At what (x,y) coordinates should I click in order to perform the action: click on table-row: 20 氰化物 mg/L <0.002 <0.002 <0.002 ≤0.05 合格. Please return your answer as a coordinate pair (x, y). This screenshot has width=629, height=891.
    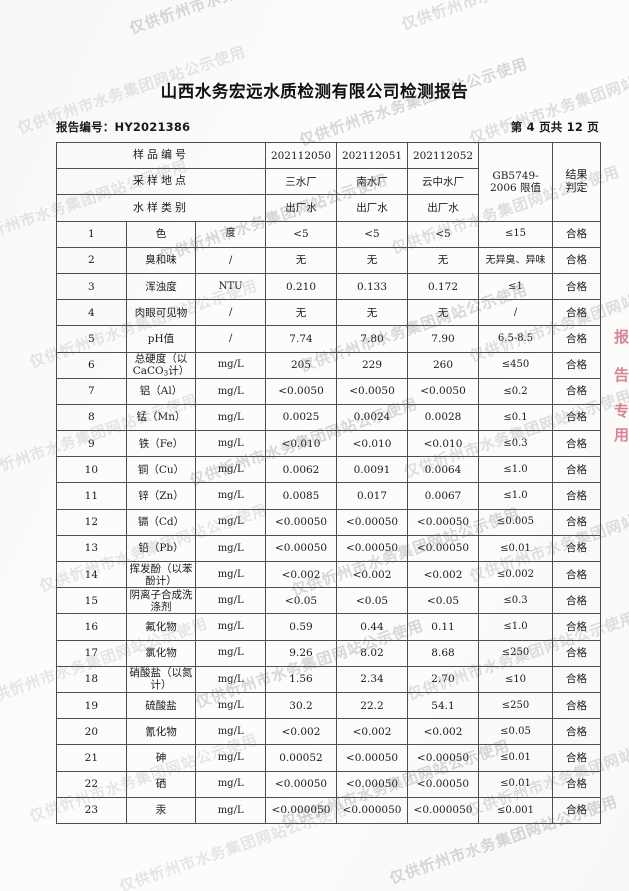
    Looking at the image, I should click on (328, 732).